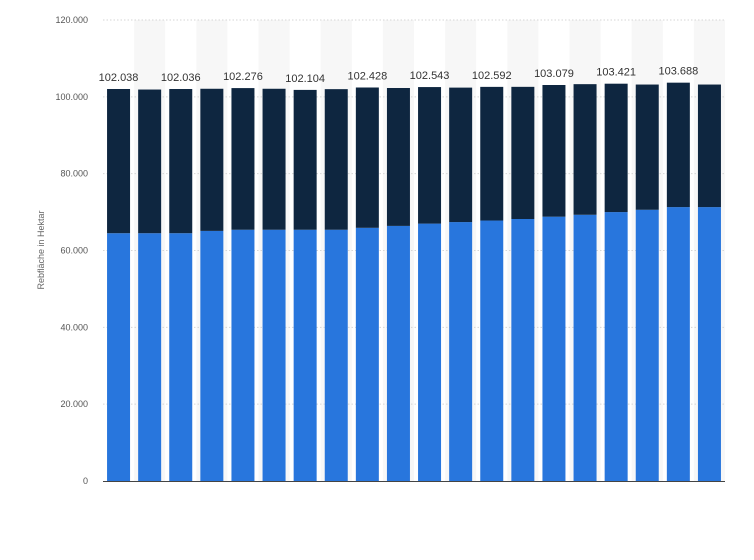 Image resolution: width=754 pixels, height=560 pixels. What do you see at coordinates (678, 72) in the screenshot?
I see `data-label: 103.688` at bounding box center [678, 72].